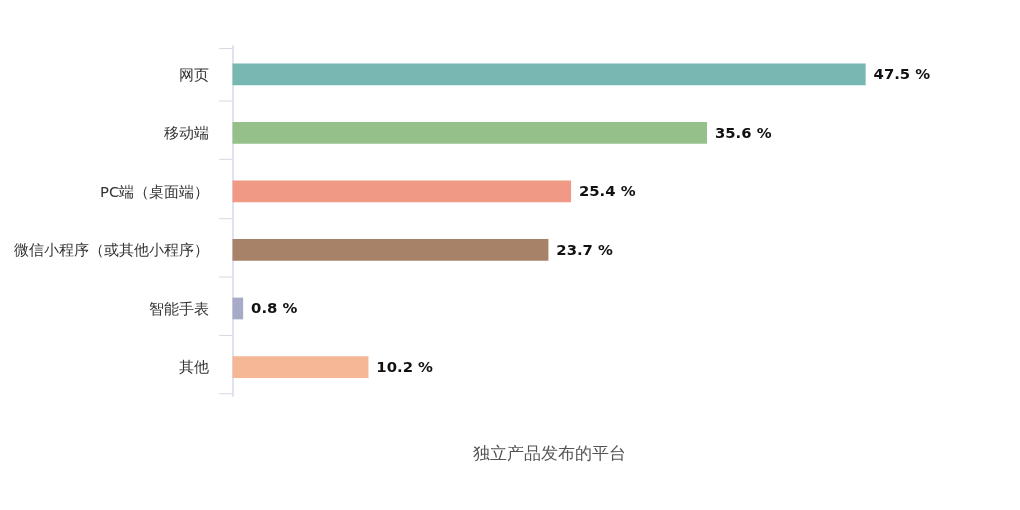 The width and height of the screenshot is (1020, 510). I want to click on data-label: 0.8 %, so click(274, 308).